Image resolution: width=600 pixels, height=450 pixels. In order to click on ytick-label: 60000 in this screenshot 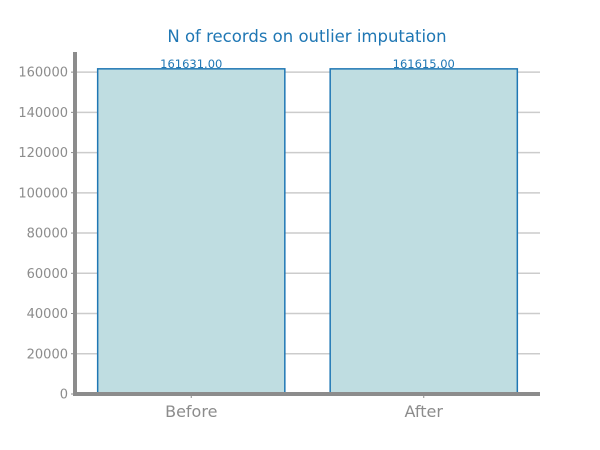, I will do `click(47, 274)`.